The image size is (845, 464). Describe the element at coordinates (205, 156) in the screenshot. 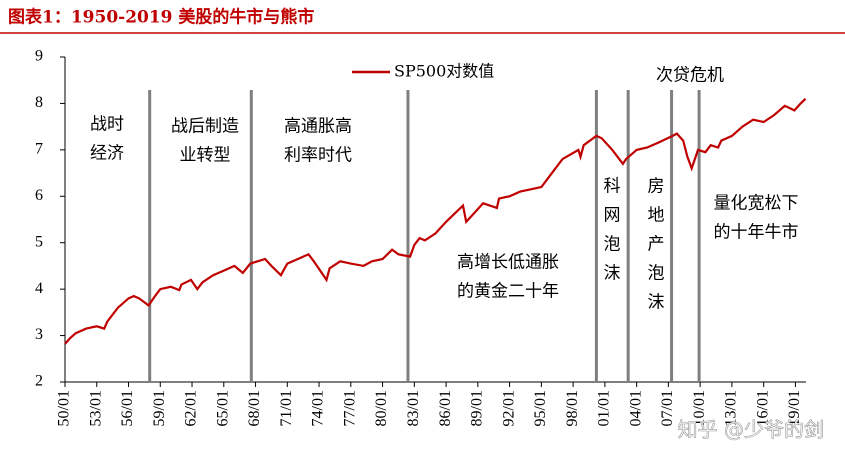

I see `annotation: 业转型` at that location.